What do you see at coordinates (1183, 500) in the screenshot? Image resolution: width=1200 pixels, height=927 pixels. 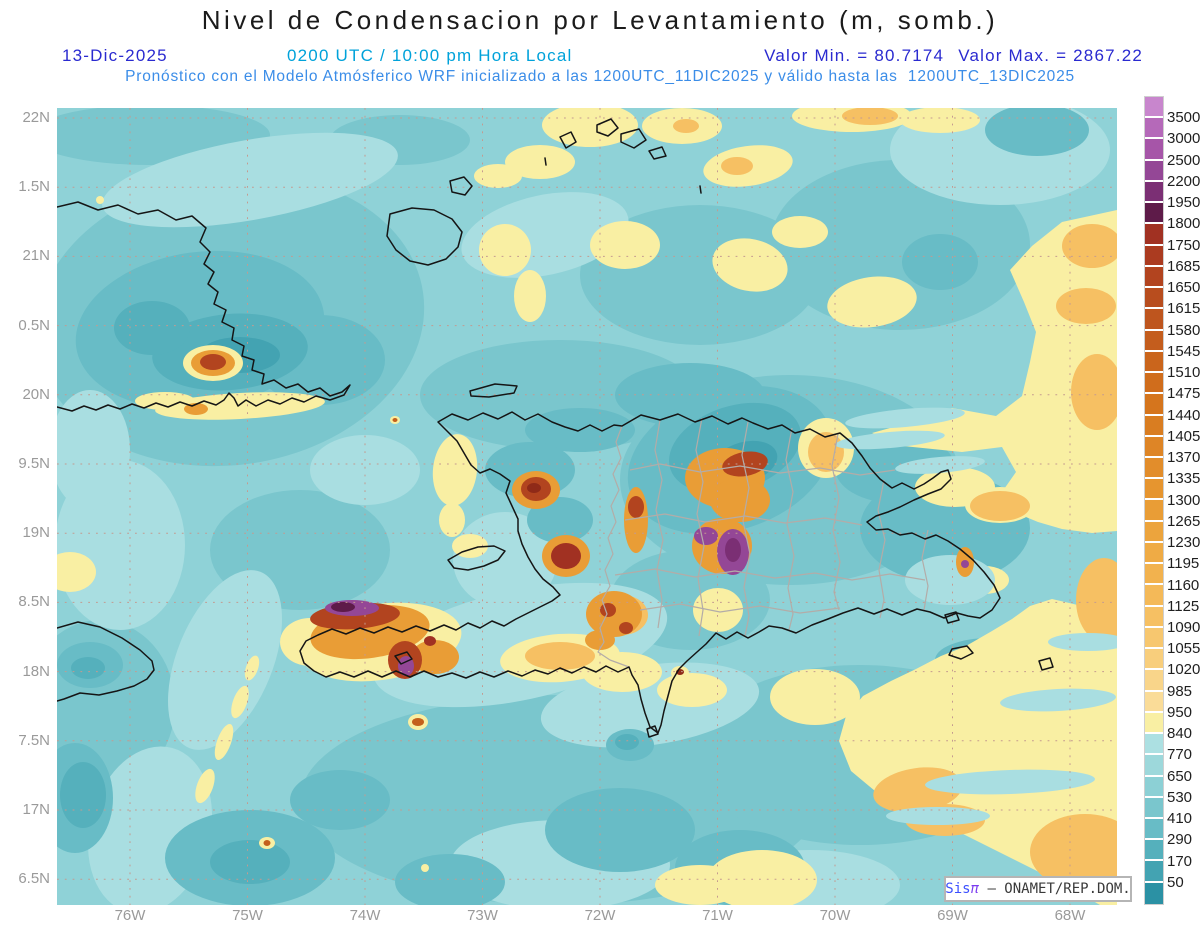 I see `colorbar-tick-label: 1300` at bounding box center [1183, 500].